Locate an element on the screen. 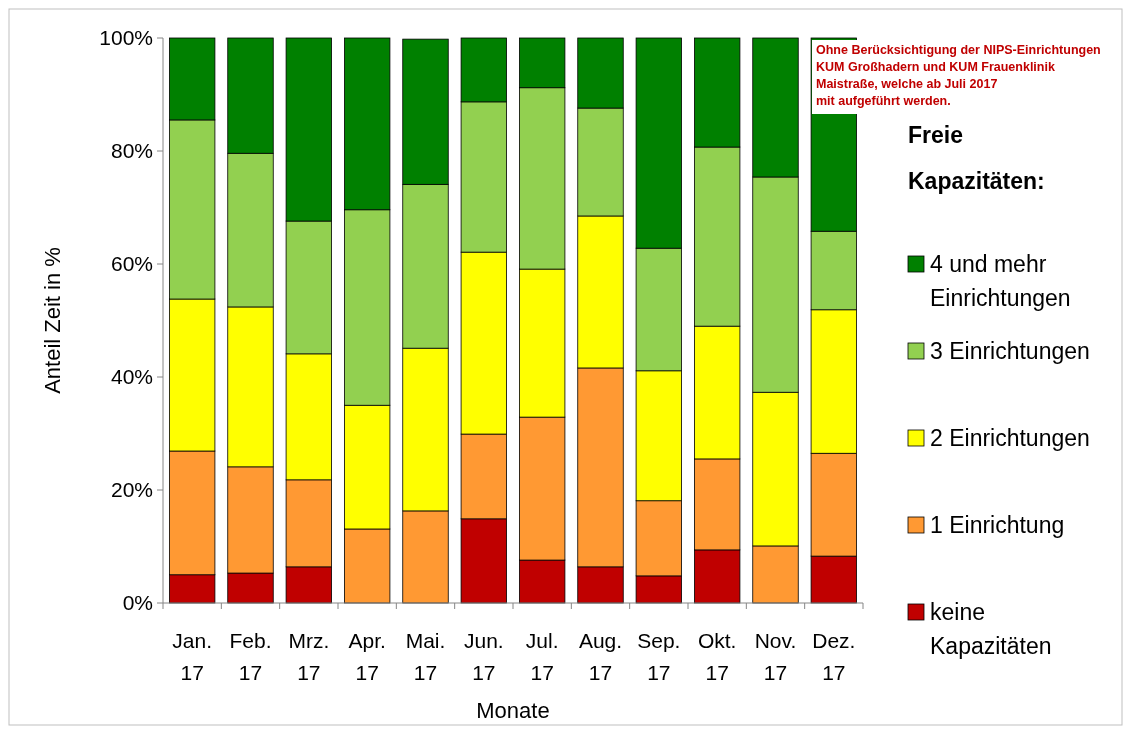 The width and height of the screenshot is (1131, 734). y-tick-label: 80% is located at coordinates (131, 151).